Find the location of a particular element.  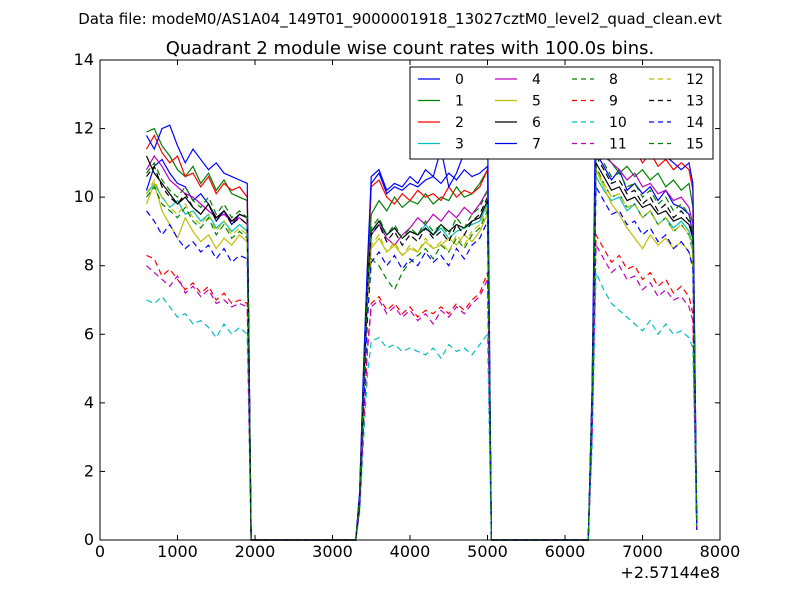

y-tick-label: 2 is located at coordinates (89, 470).